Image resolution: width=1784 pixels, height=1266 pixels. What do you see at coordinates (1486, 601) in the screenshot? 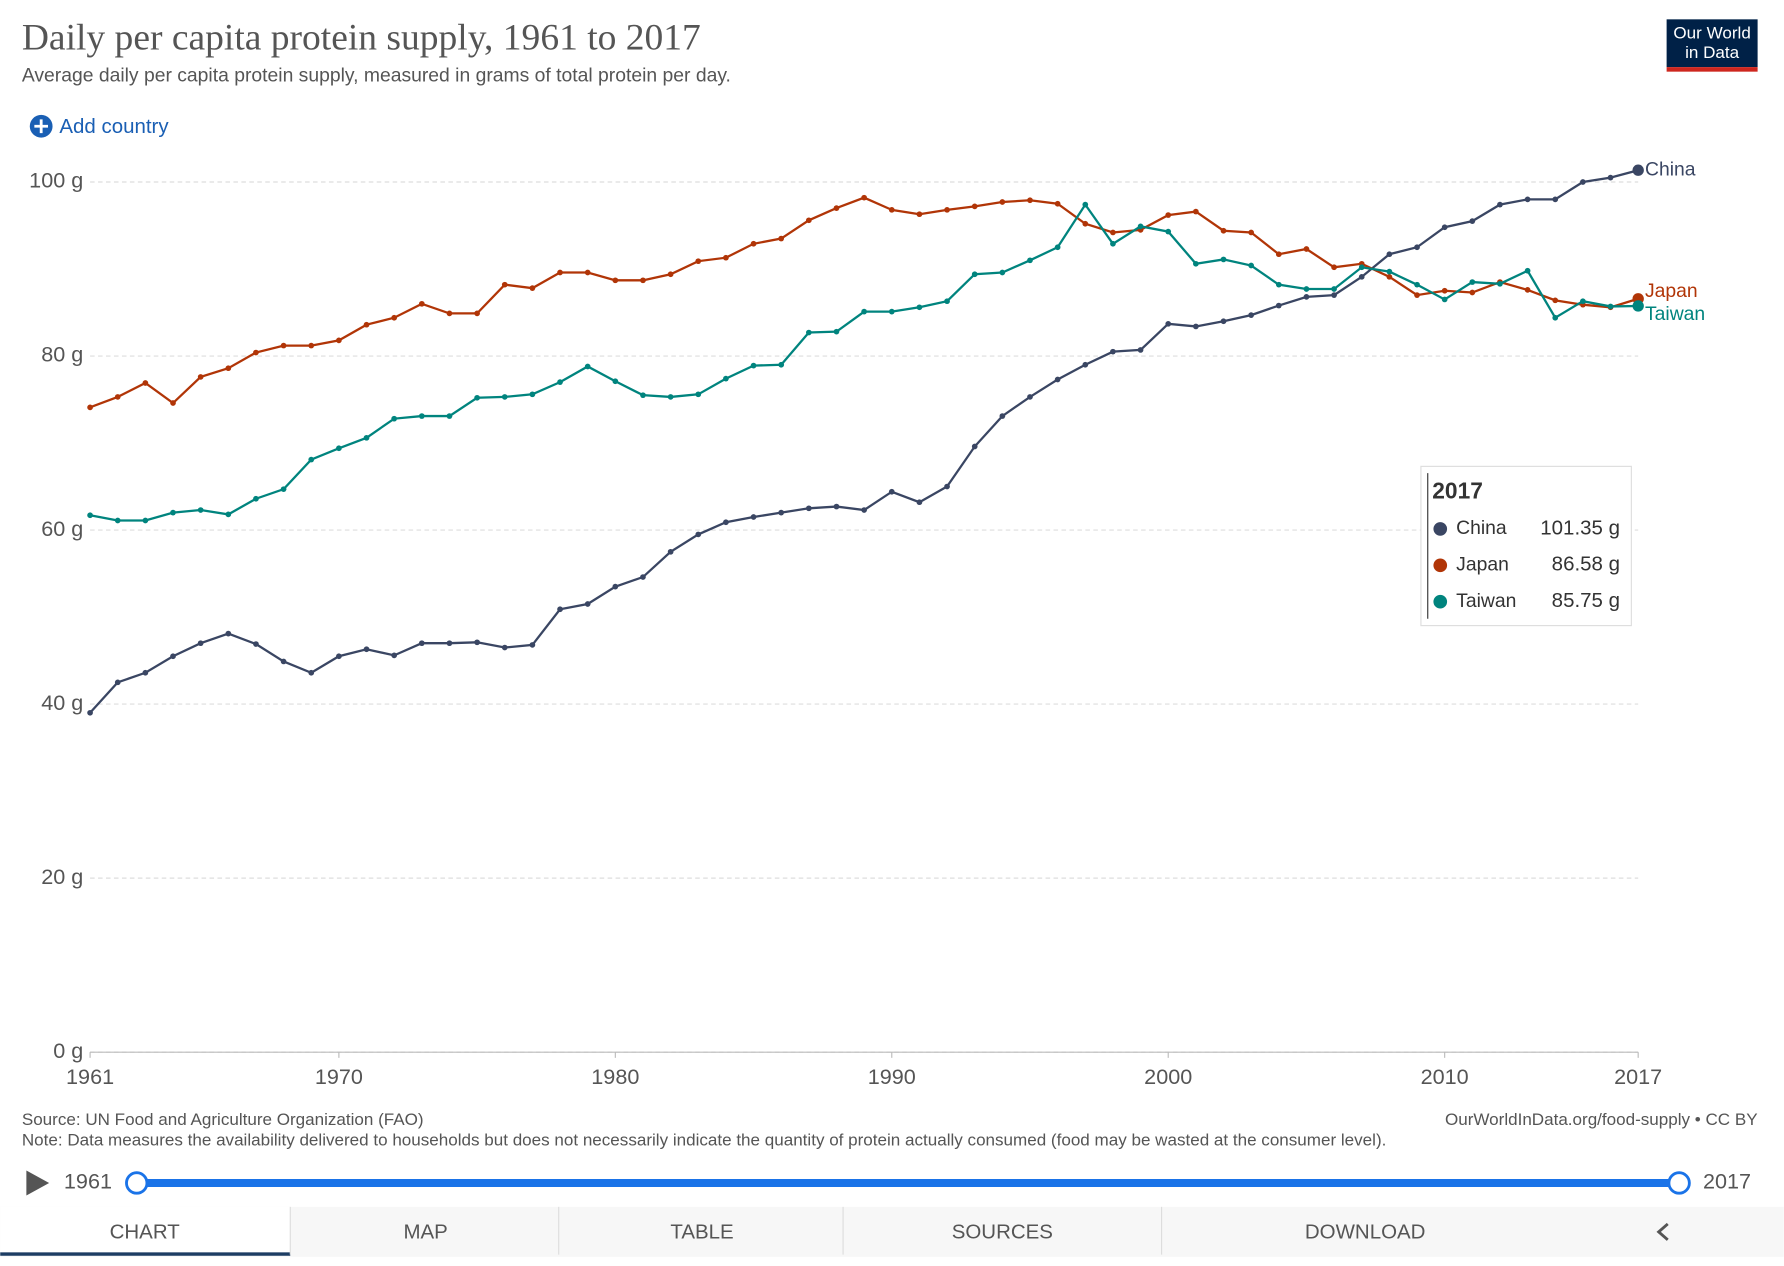
I see `tooltip-name: Taiwan` at bounding box center [1486, 601].